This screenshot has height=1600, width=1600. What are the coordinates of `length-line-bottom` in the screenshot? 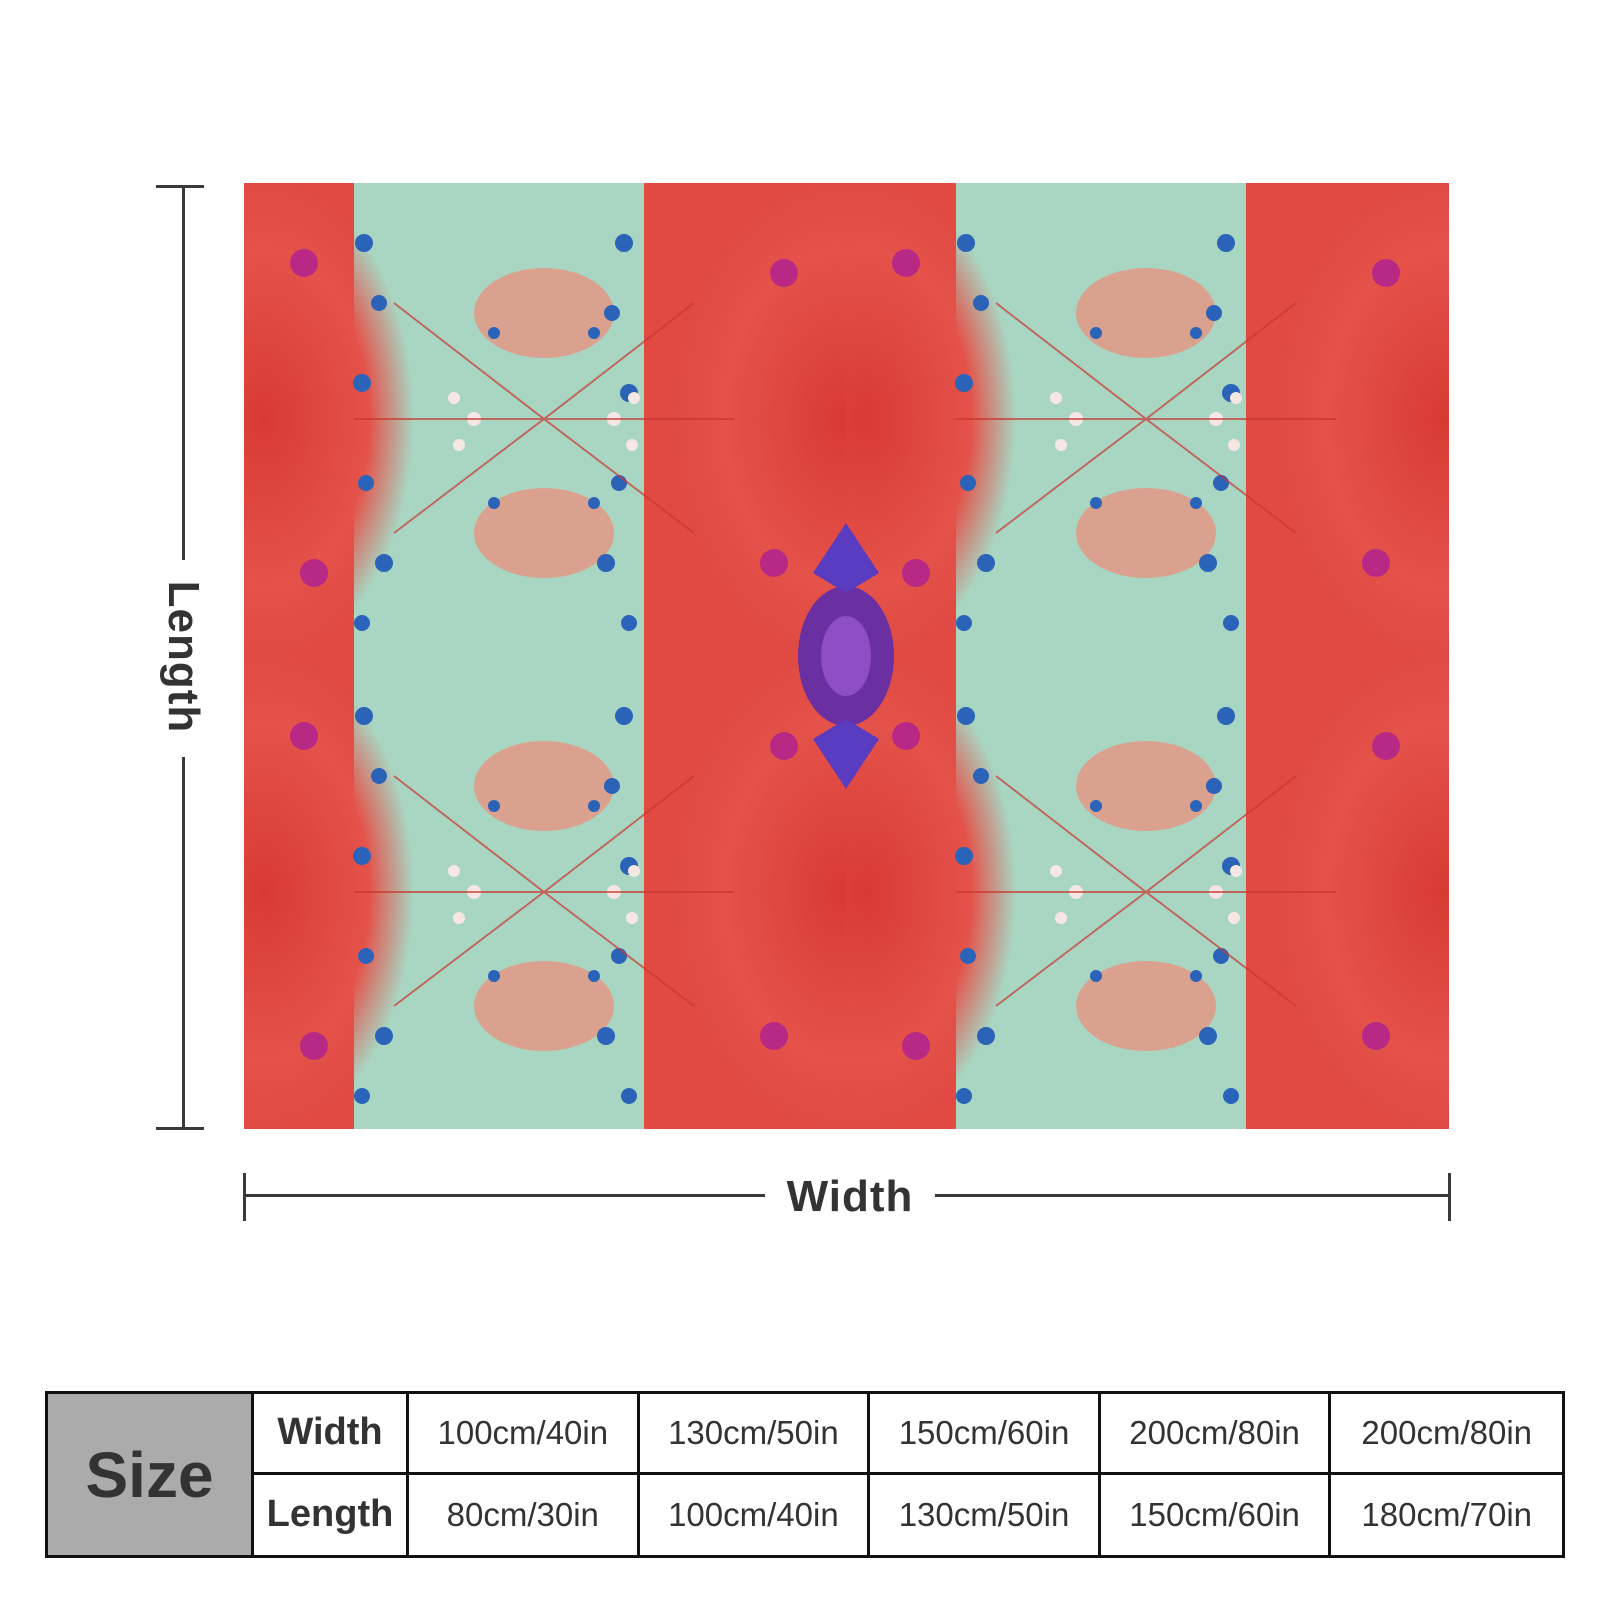 It's located at (183, 943).